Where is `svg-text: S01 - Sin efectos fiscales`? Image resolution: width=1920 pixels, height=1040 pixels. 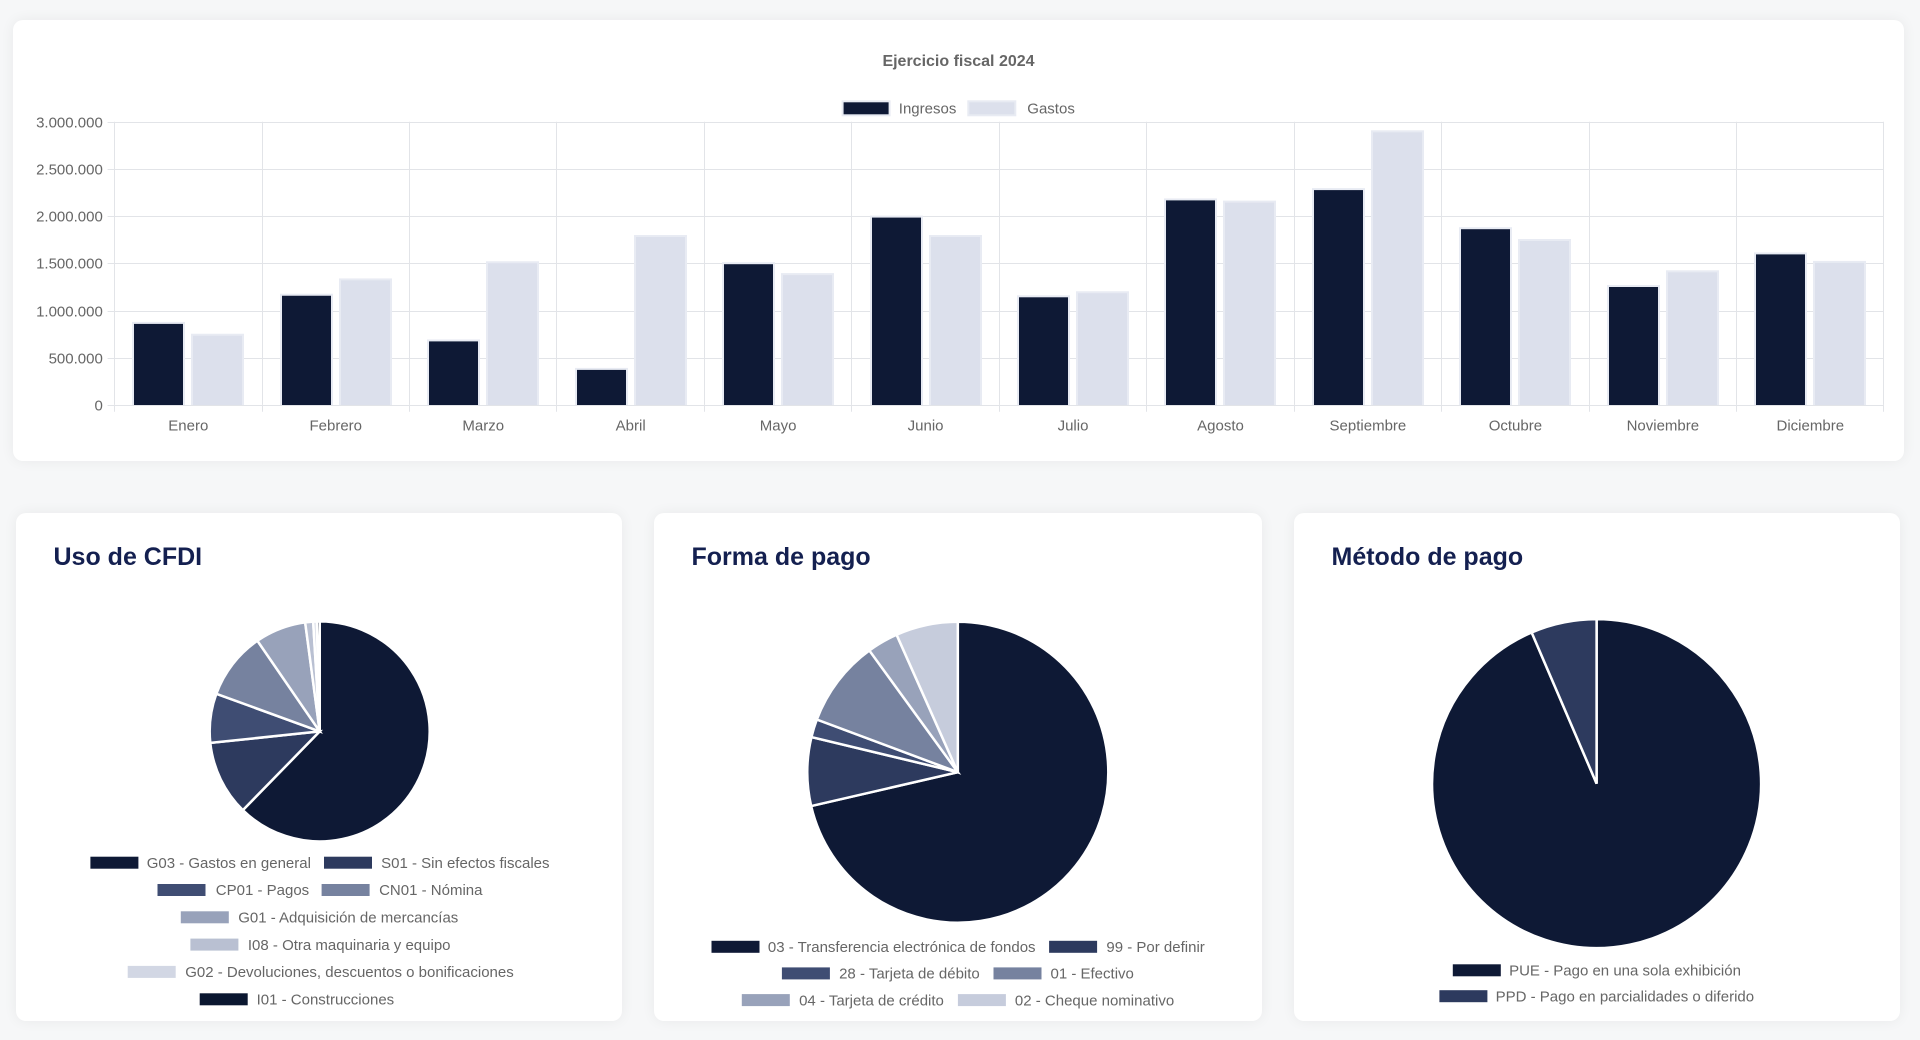
svg-text: S01 - Sin efectos fiscales is located at coordinates (465, 863).